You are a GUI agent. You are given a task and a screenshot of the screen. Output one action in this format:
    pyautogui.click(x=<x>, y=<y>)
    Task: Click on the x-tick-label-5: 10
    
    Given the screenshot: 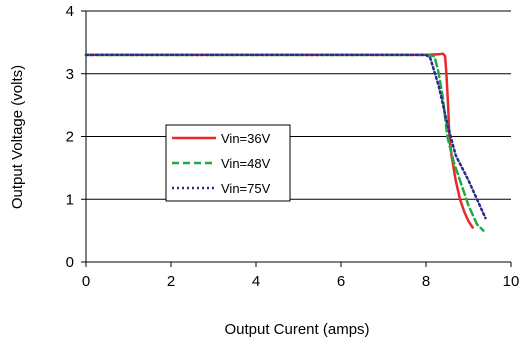 What is the action you would take?
    pyautogui.click(x=511, y=281)
    